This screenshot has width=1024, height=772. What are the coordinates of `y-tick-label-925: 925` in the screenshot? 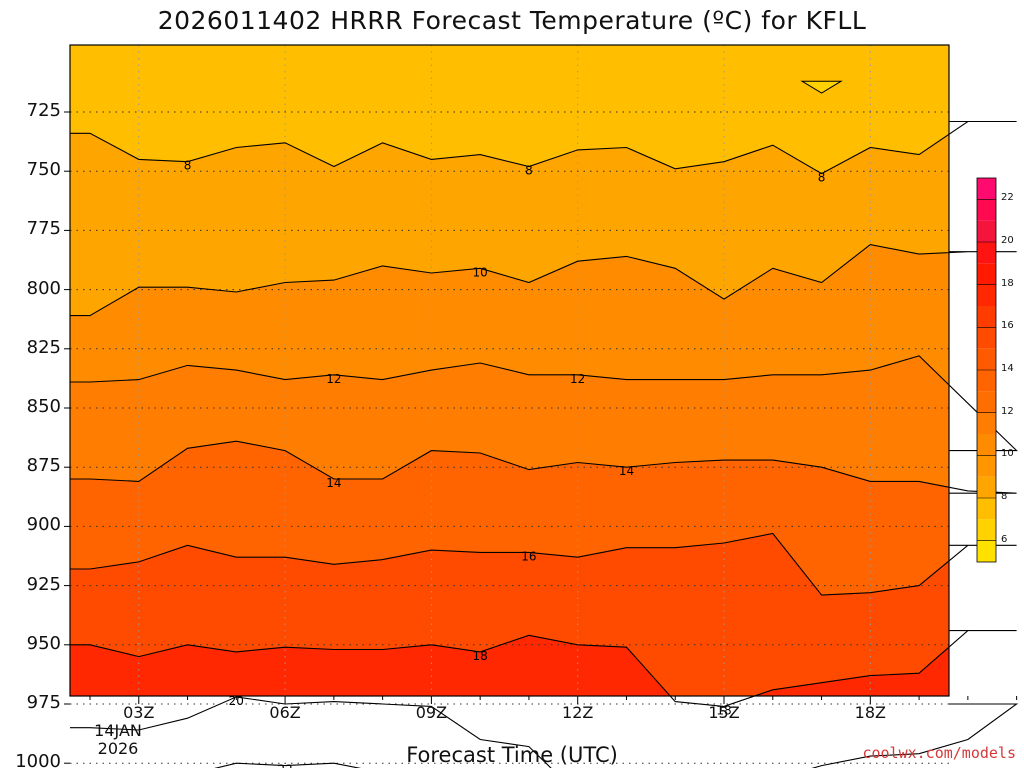 It's located at (43, 584).